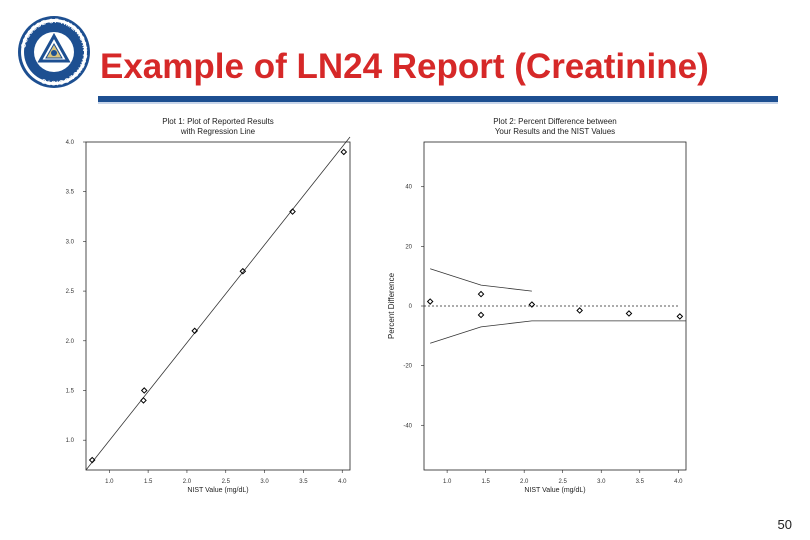  Describe the element at coordinates (70, 242) in the screenshot. I see `y-tick-label: 3.0` at that location.